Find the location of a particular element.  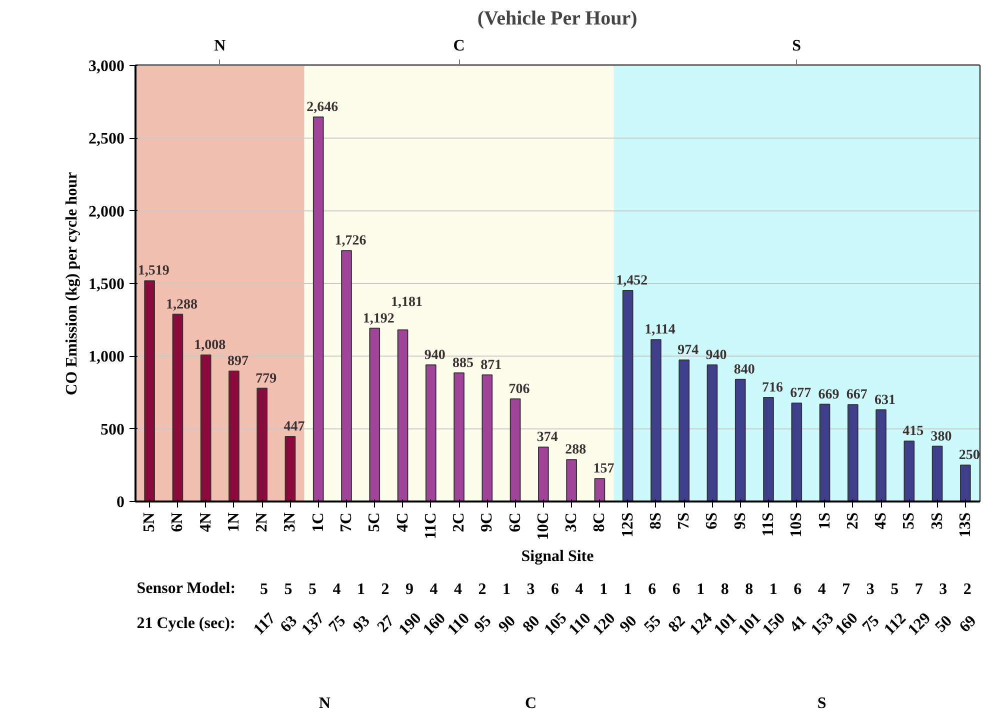

data-label: 716 is located at coordinates (772, 388).